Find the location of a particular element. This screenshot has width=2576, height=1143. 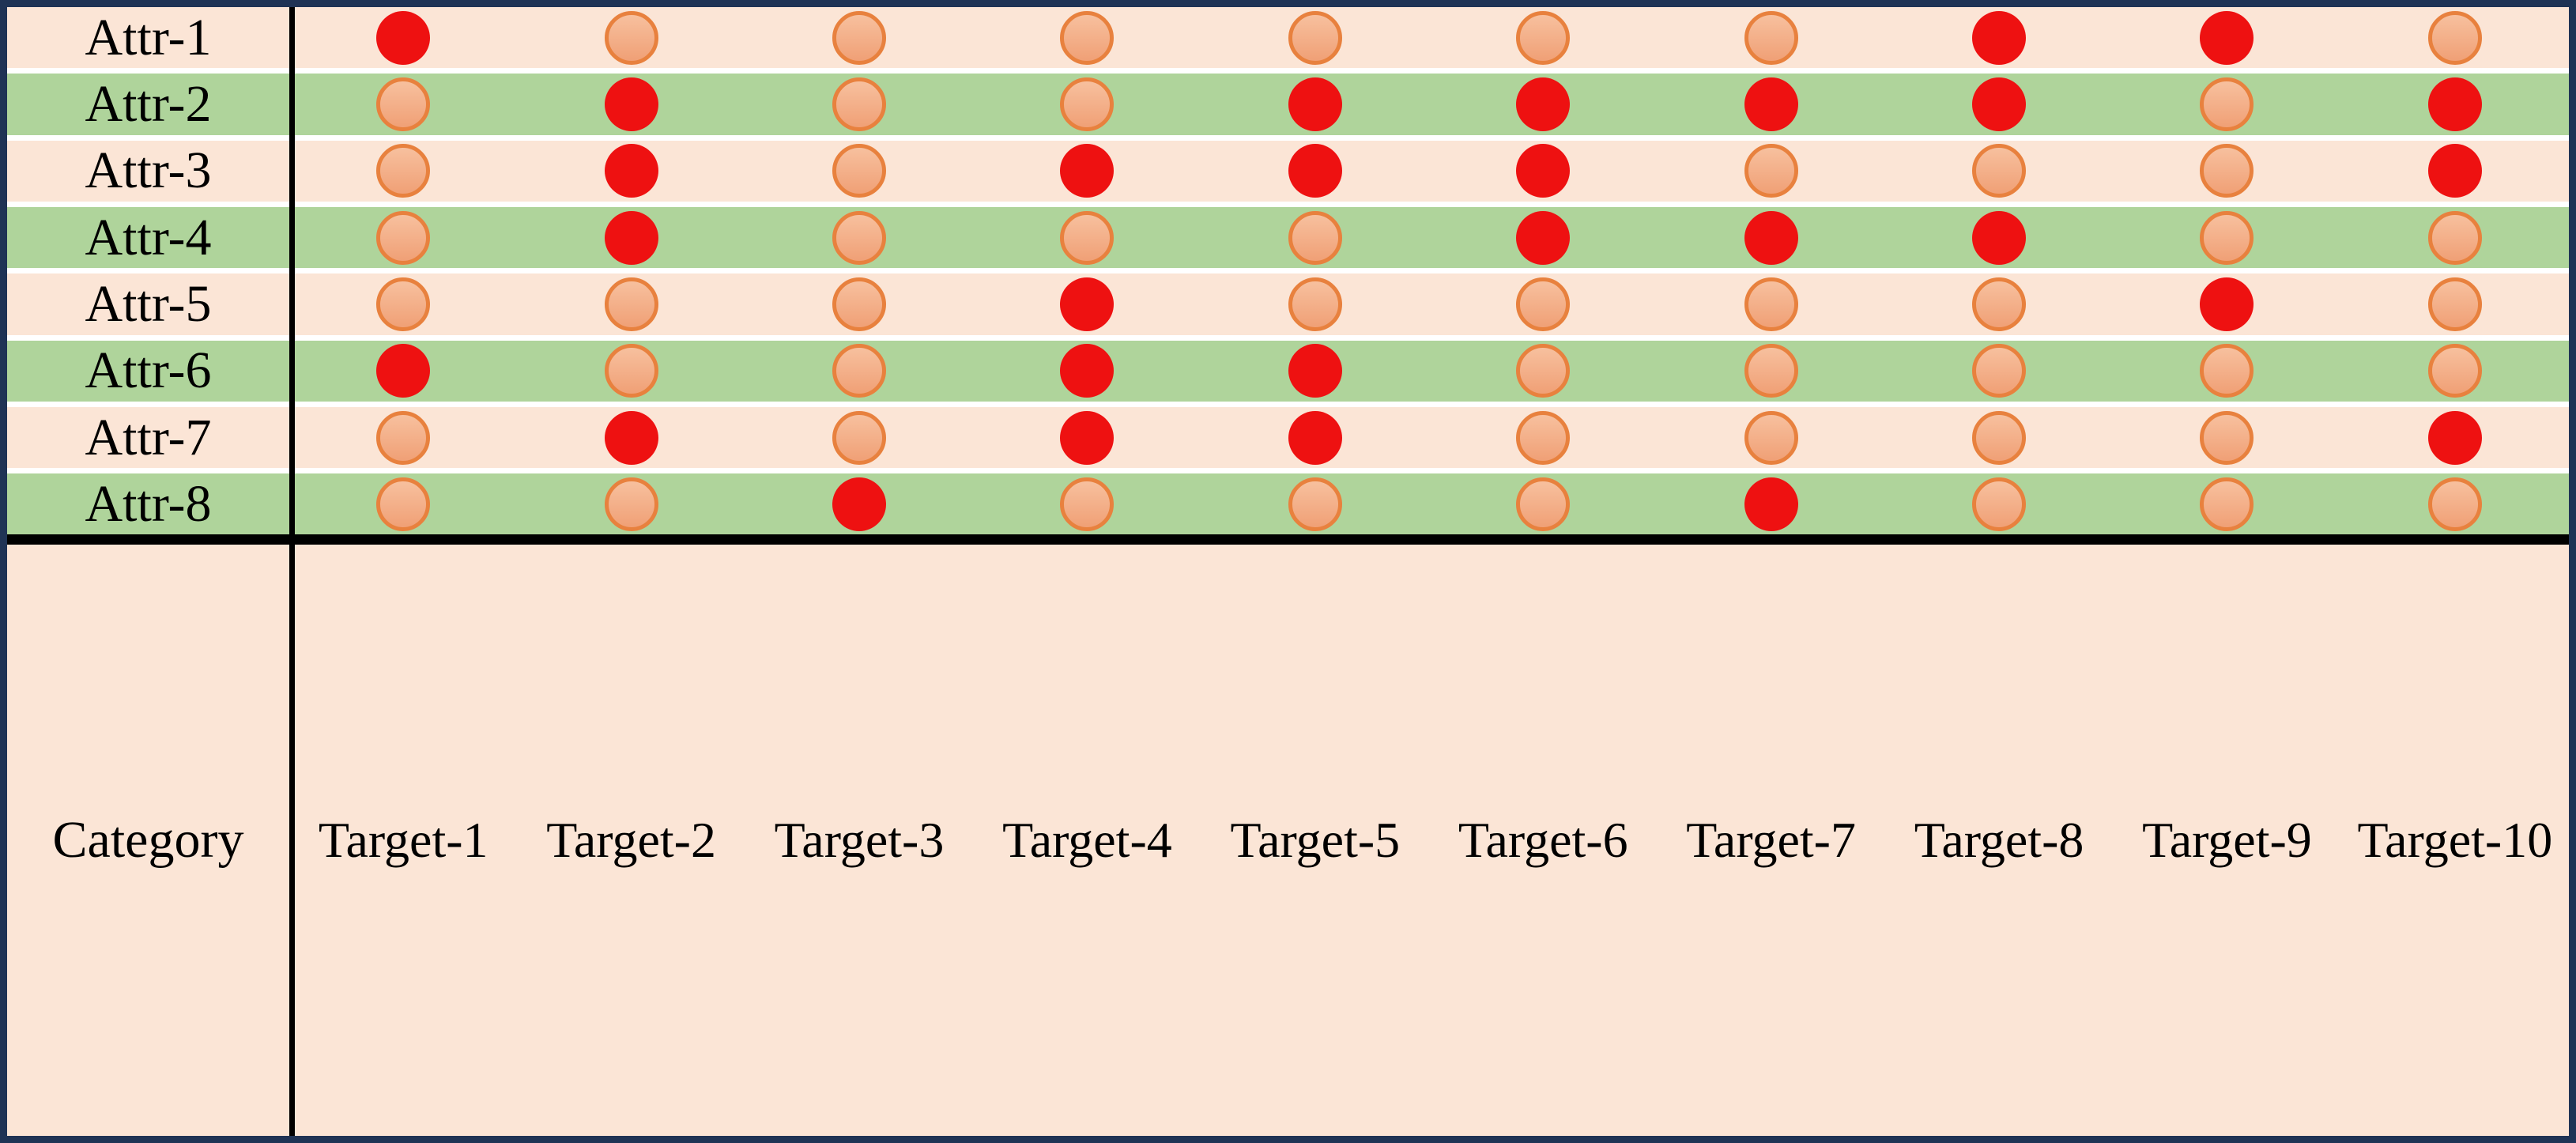

row-label: Attr-6 is located at coordinates (148, 370).